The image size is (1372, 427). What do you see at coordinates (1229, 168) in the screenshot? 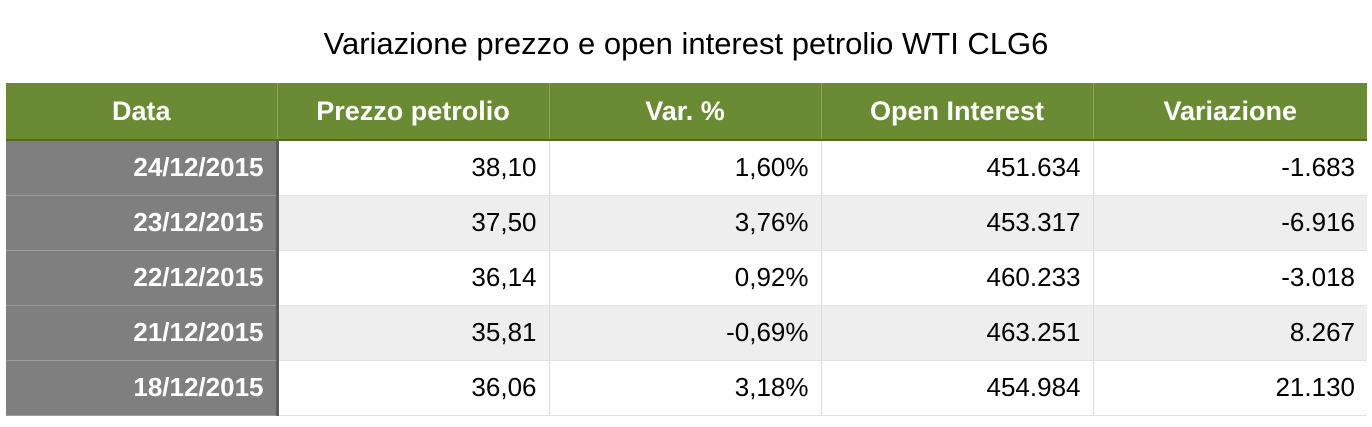
I see `variation-cell: -1.683` at bounding box center [1229, 168].